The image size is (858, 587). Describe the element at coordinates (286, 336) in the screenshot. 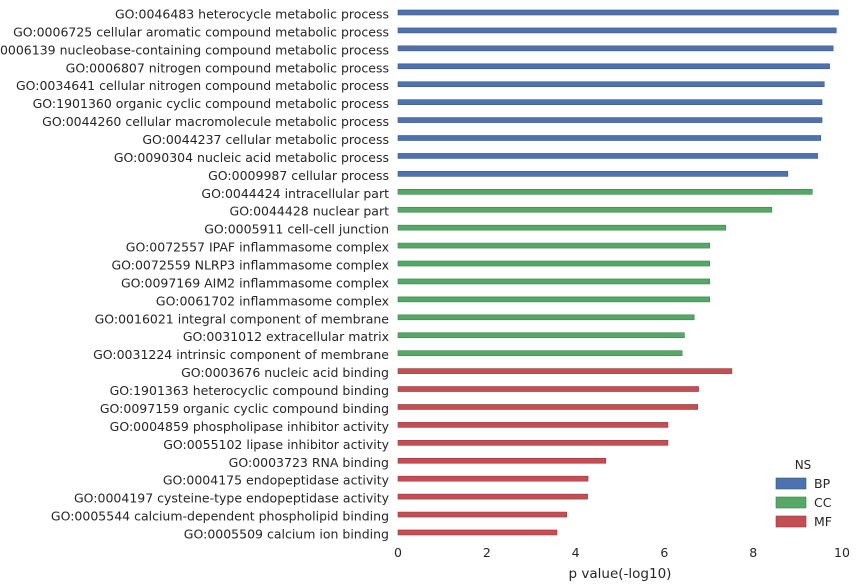

I see `category-label: GO:0031012 extracellular matrix` at that location.